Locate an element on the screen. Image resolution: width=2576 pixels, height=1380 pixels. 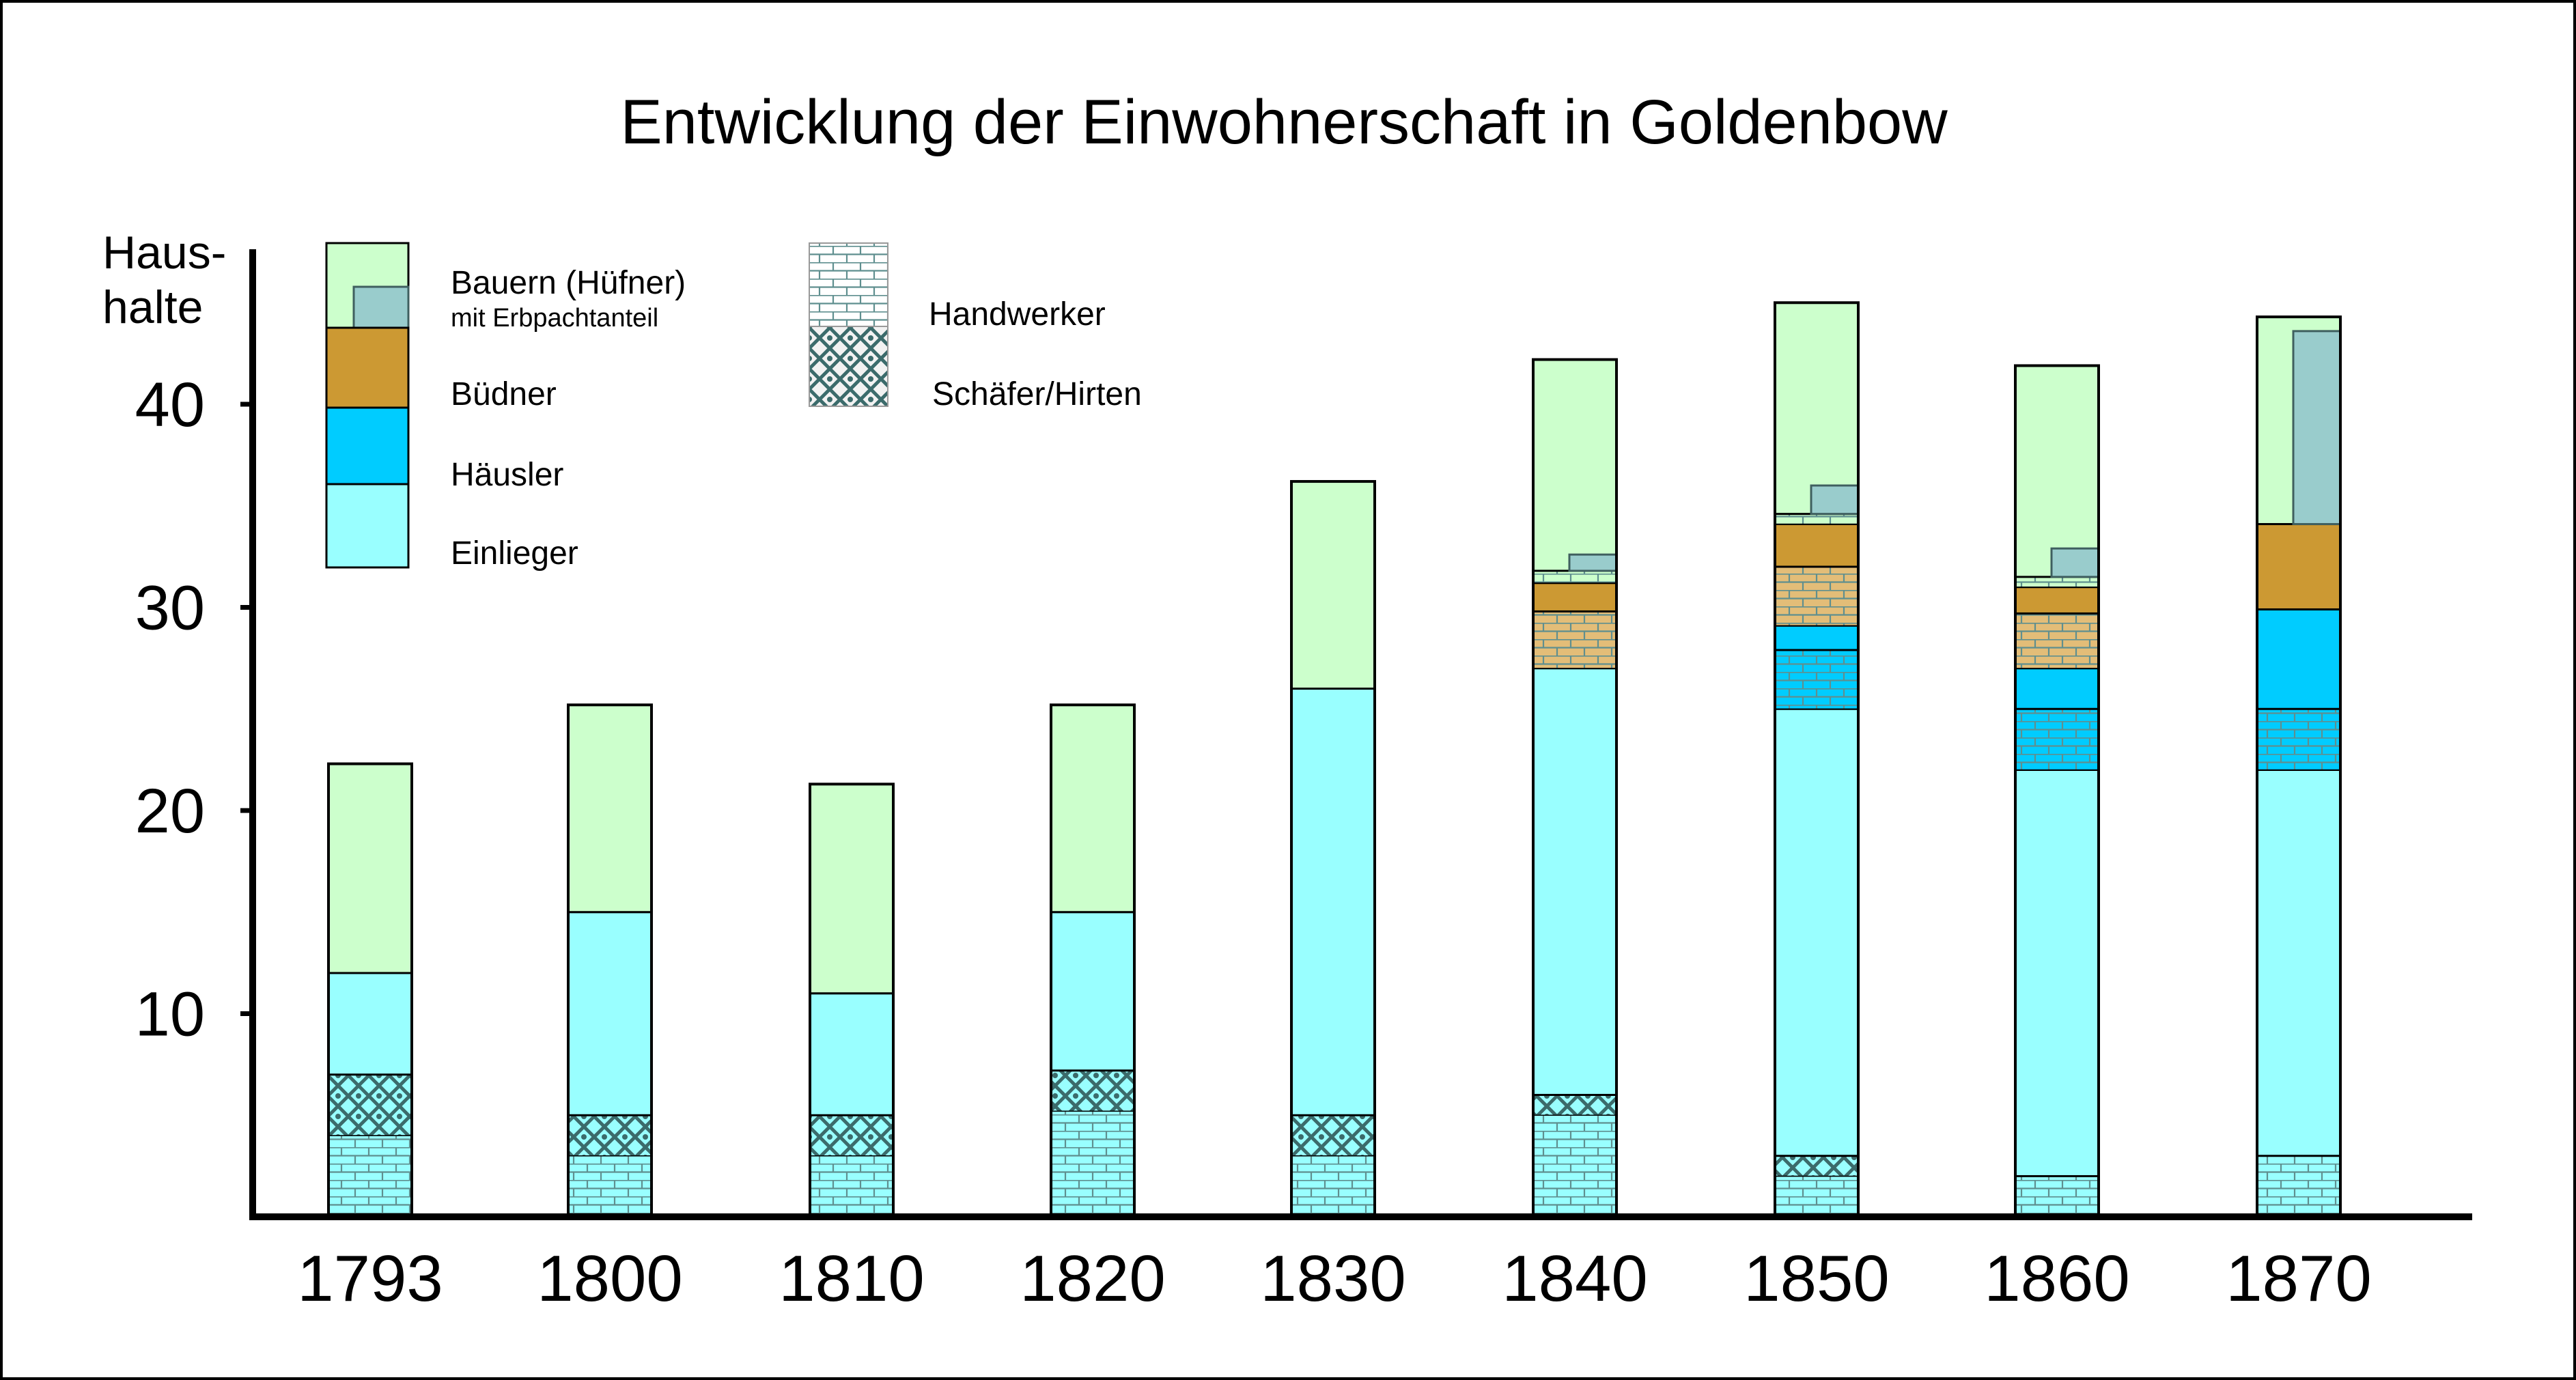
bar-1840-buedner-solid is located at coordinates (1575, 597).